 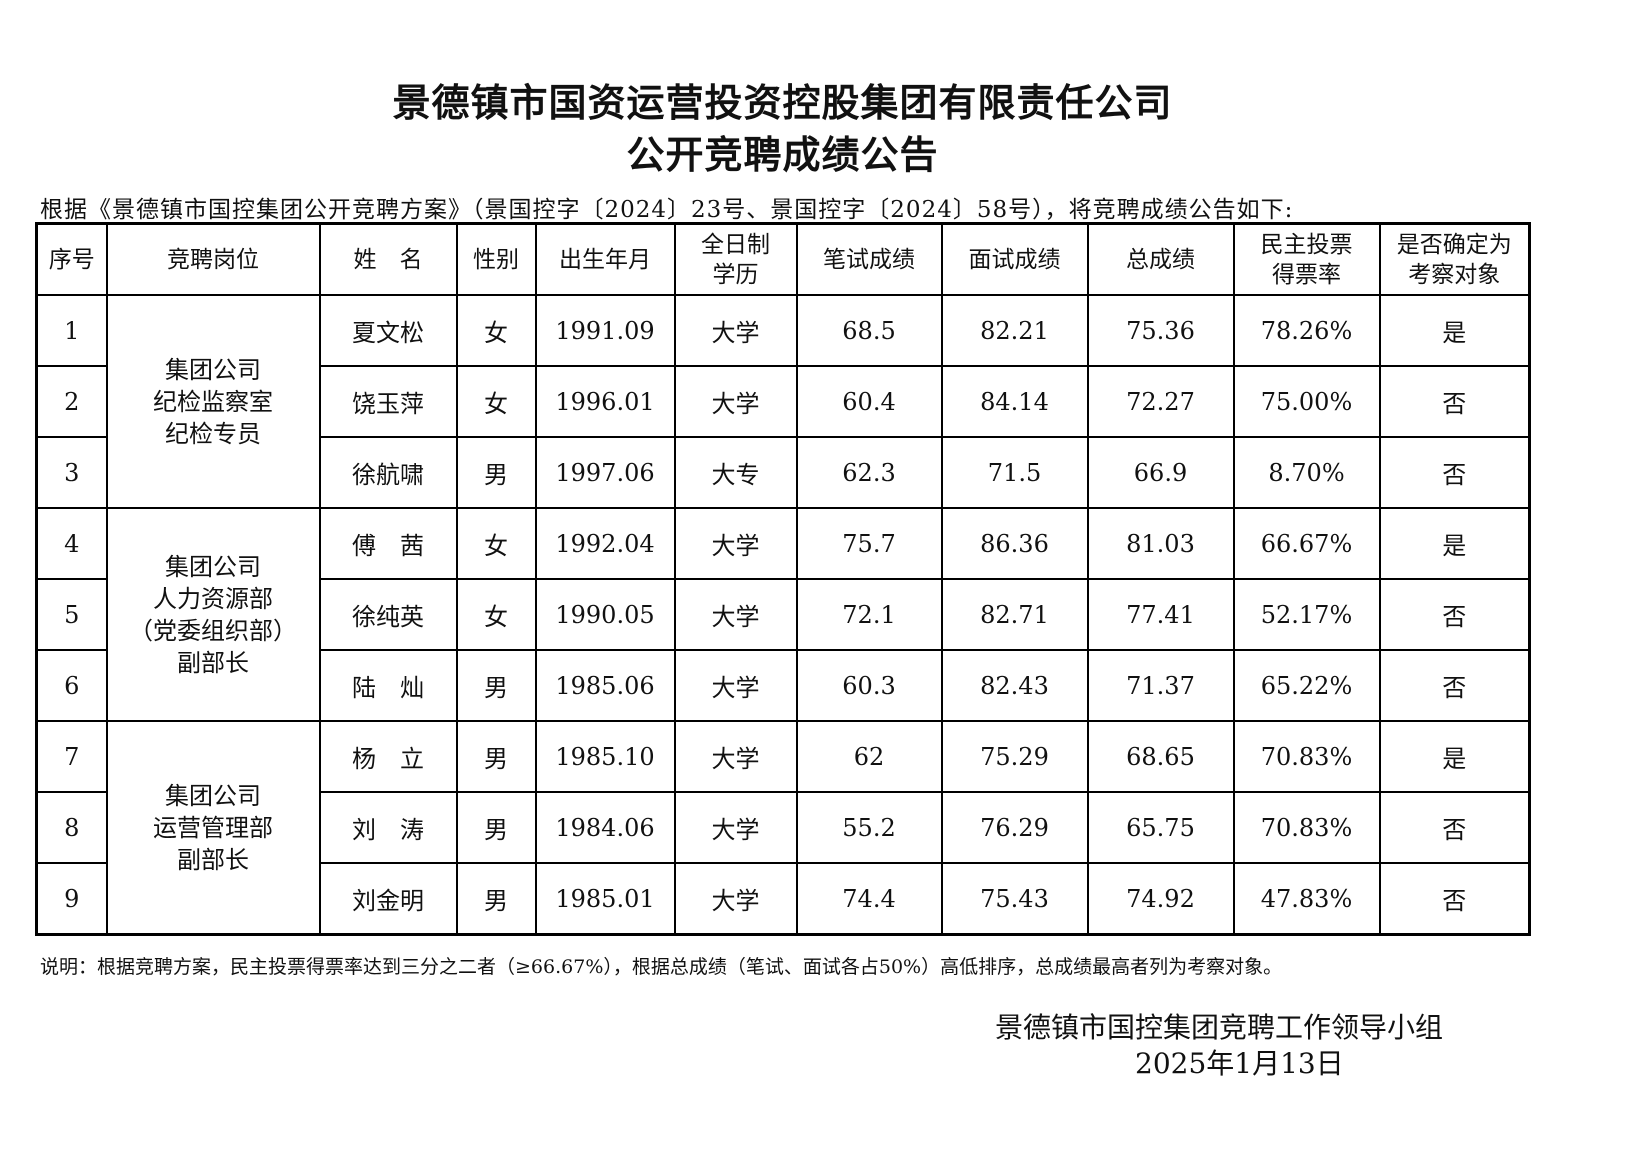 I want to click on table-row: 9 刘金明男 1985.01 大学 74.4 75.43 74.92 47.83% 否, so click(x=783, y=899).